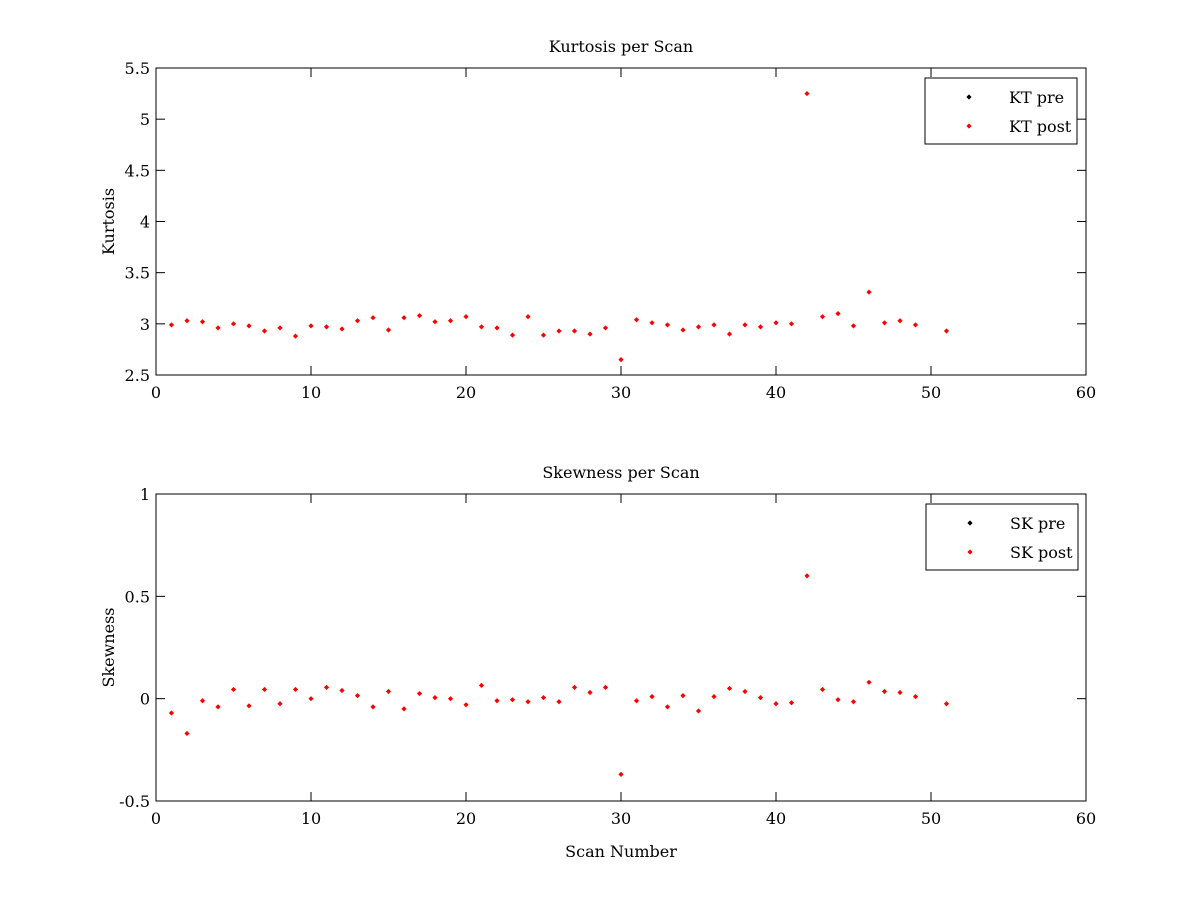  Describe the element at coordinates (311, 392) in the screenshot. I see `x-tick-label: 10` at that location.